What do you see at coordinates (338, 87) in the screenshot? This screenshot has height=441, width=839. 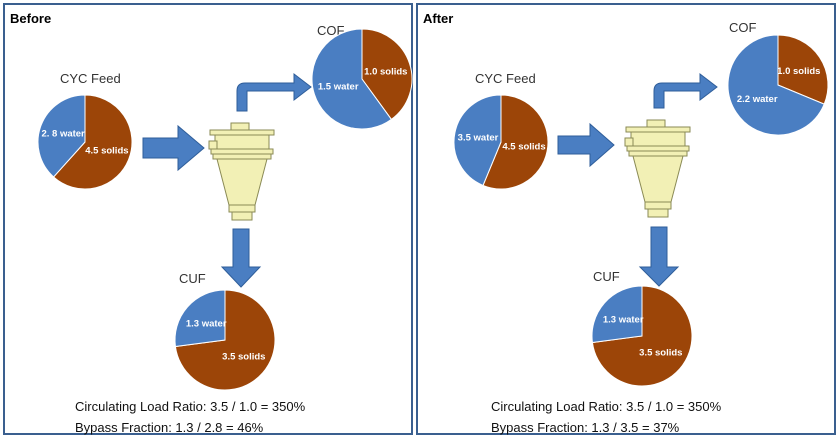 I see `water-slice-label: 1.5 water` at bounding box center [338, 87].